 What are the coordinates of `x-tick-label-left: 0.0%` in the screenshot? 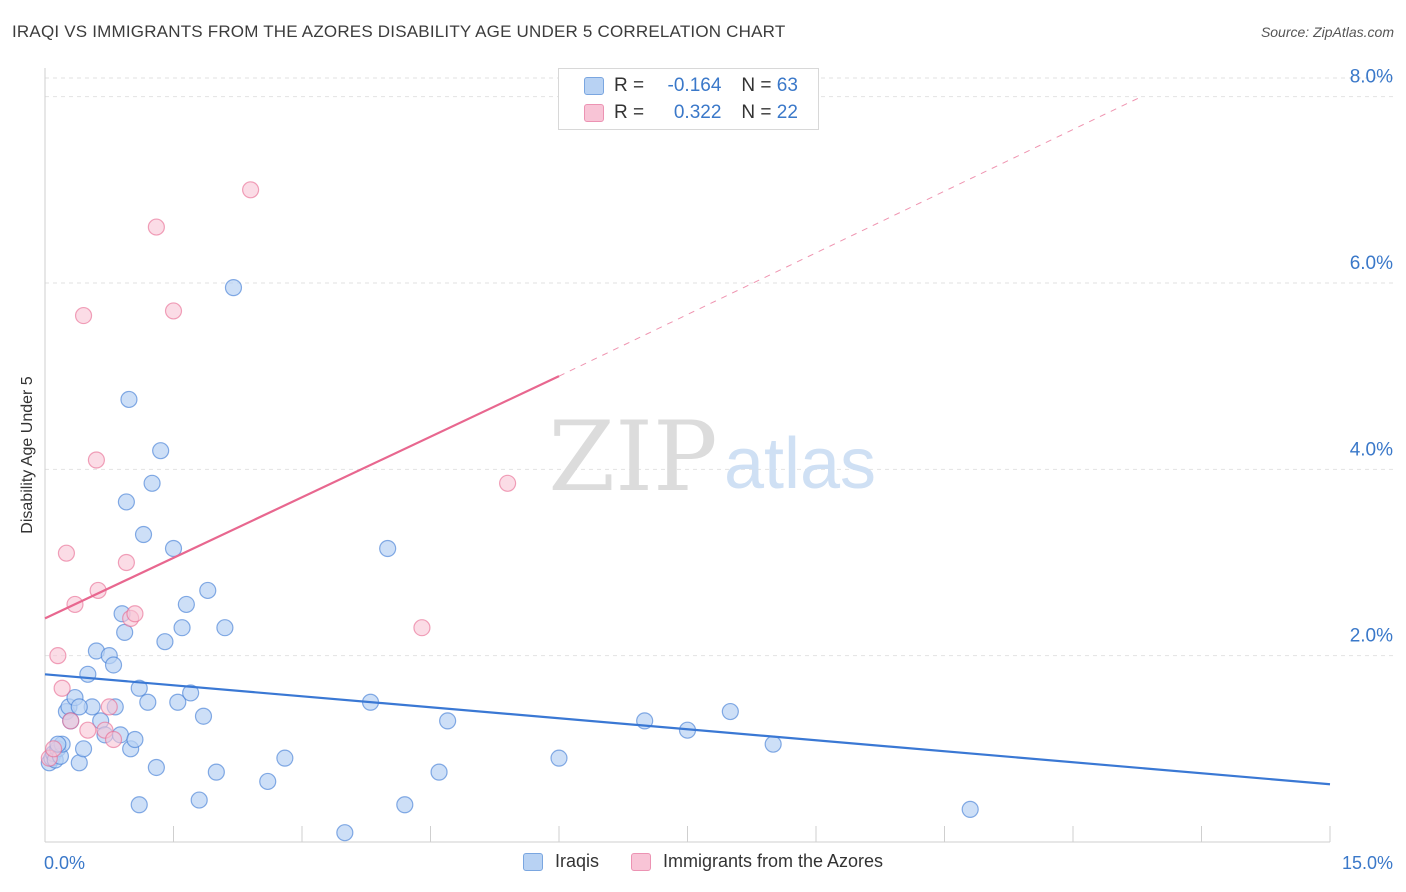 It's located at (64, 863).